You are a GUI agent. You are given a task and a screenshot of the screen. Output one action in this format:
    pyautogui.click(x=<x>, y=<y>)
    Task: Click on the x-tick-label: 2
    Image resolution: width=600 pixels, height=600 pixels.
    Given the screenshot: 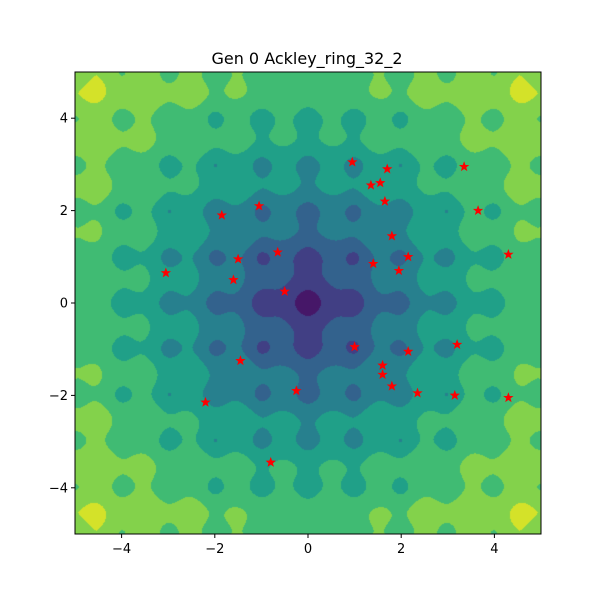 What is the action you would take?
    pyautogui.click(x=401, y=549)
    